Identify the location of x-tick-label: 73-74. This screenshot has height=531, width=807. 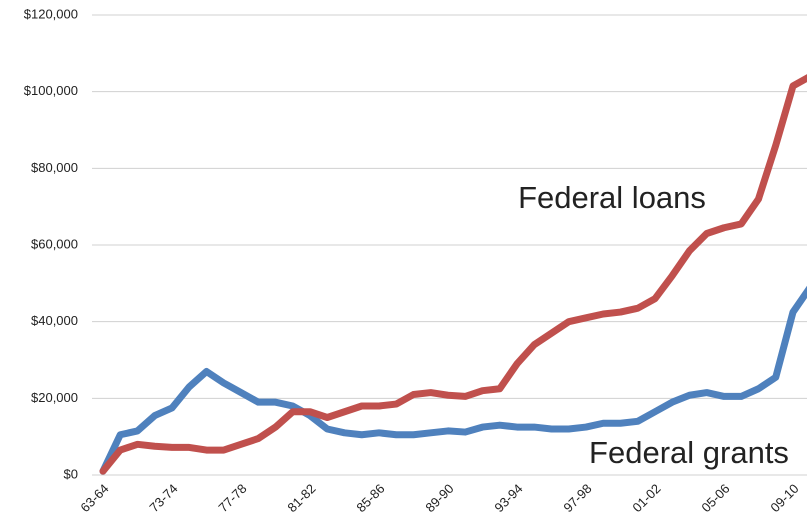
(163, 498).